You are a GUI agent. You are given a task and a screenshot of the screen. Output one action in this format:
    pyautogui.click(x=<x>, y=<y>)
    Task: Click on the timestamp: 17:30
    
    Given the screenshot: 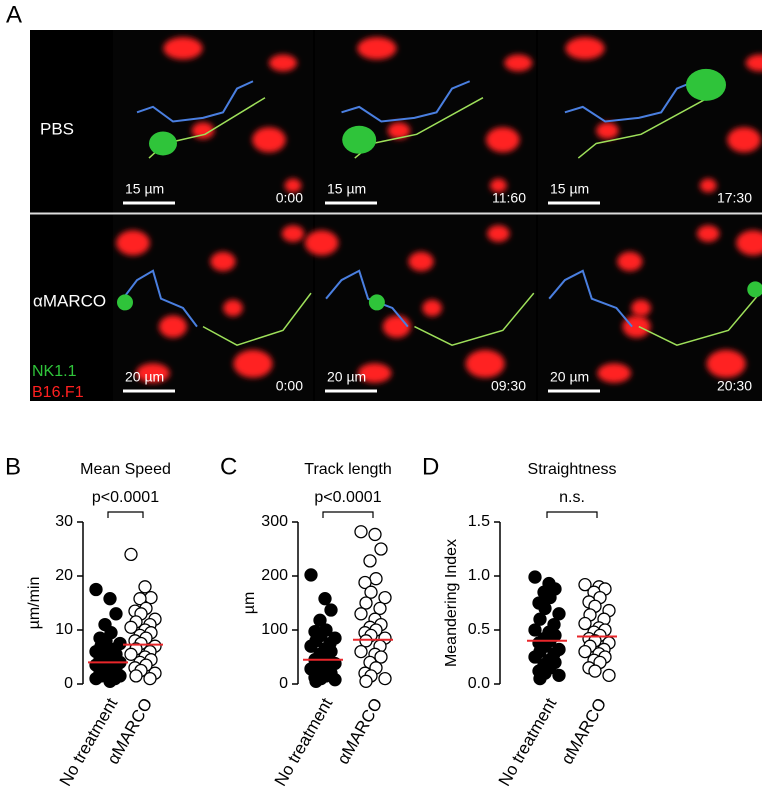 What is the action you would take?
    pyautogui.click(x=734, y=198)
    